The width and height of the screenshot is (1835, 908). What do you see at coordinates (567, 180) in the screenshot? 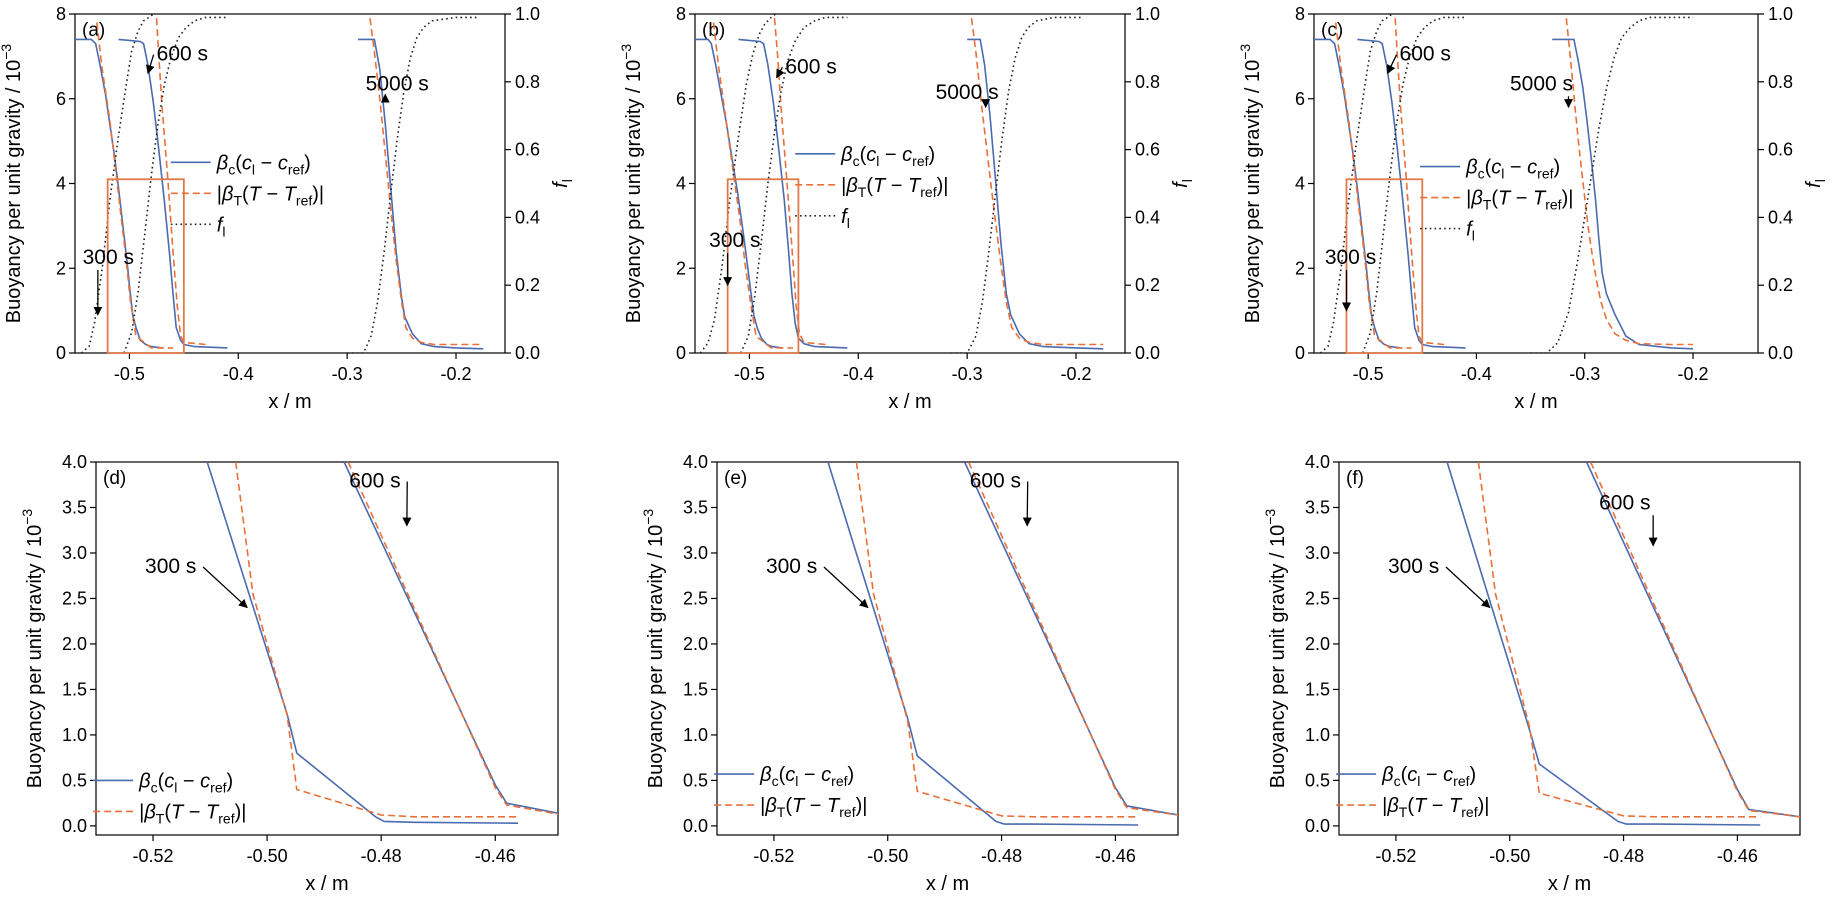
I see `y2-axis-label-sub: l` at bounding box center [567, 180].